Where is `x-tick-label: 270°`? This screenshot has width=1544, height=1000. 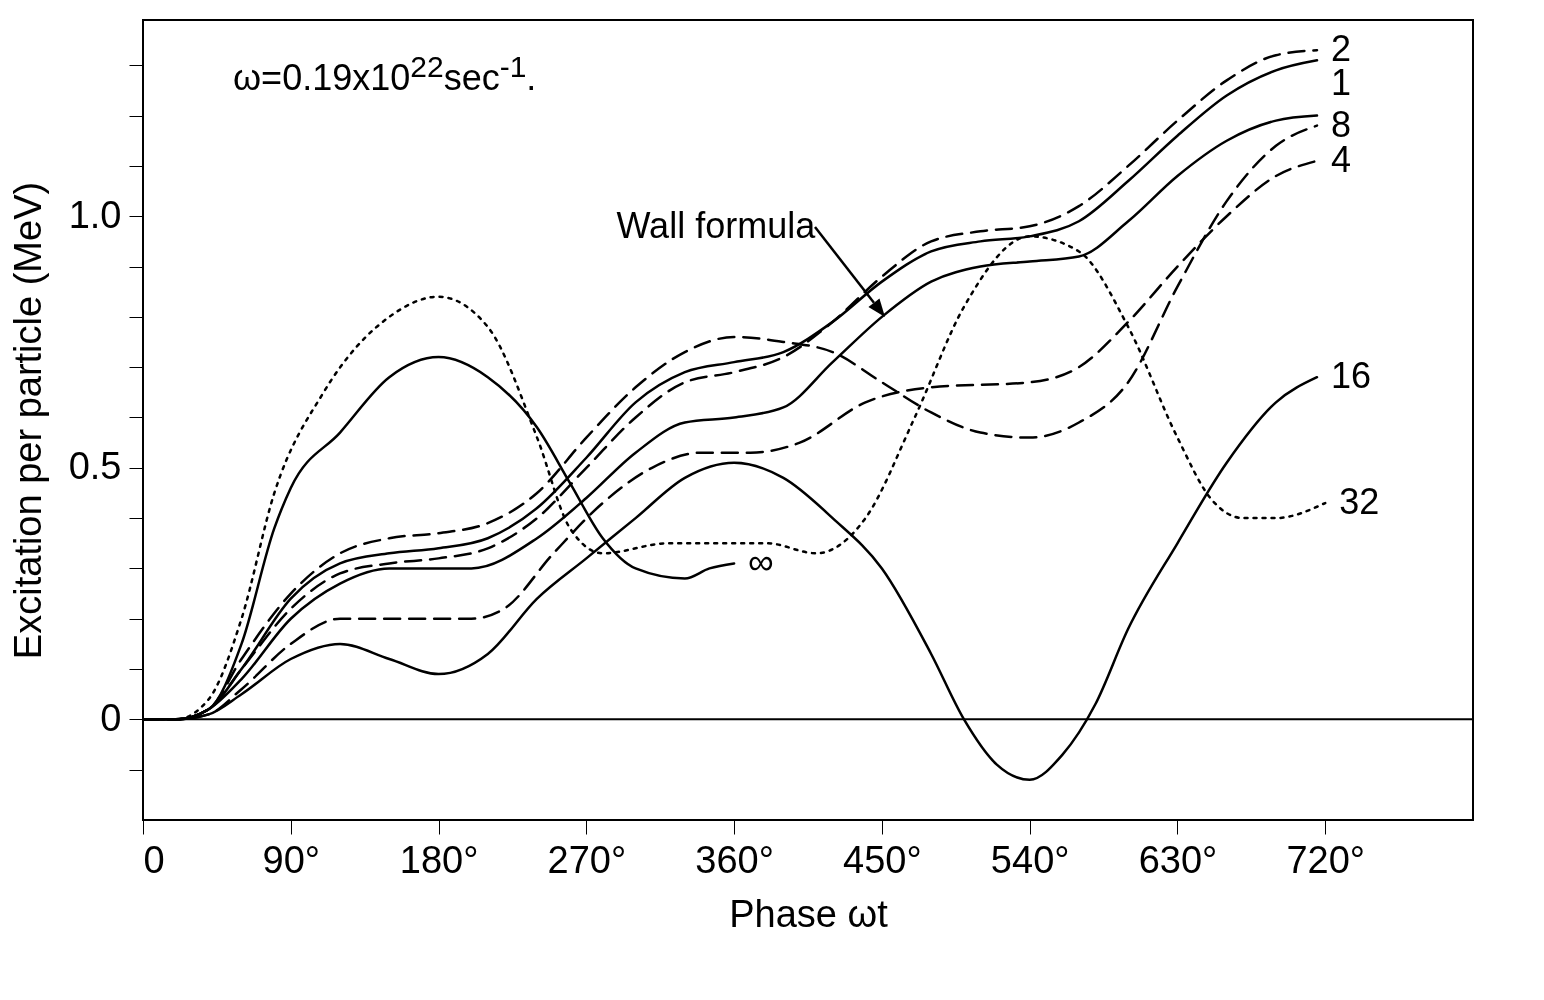 x-tick-label: 270° is located at coordinates (587, 859).